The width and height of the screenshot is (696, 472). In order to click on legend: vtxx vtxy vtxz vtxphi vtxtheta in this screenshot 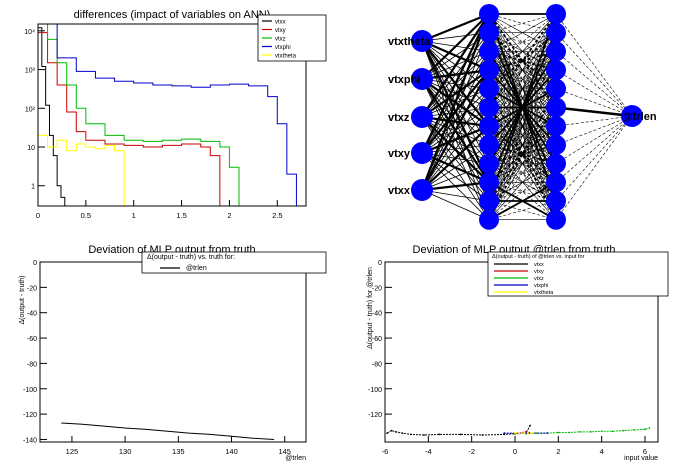, I will do `click(292, 38)`.